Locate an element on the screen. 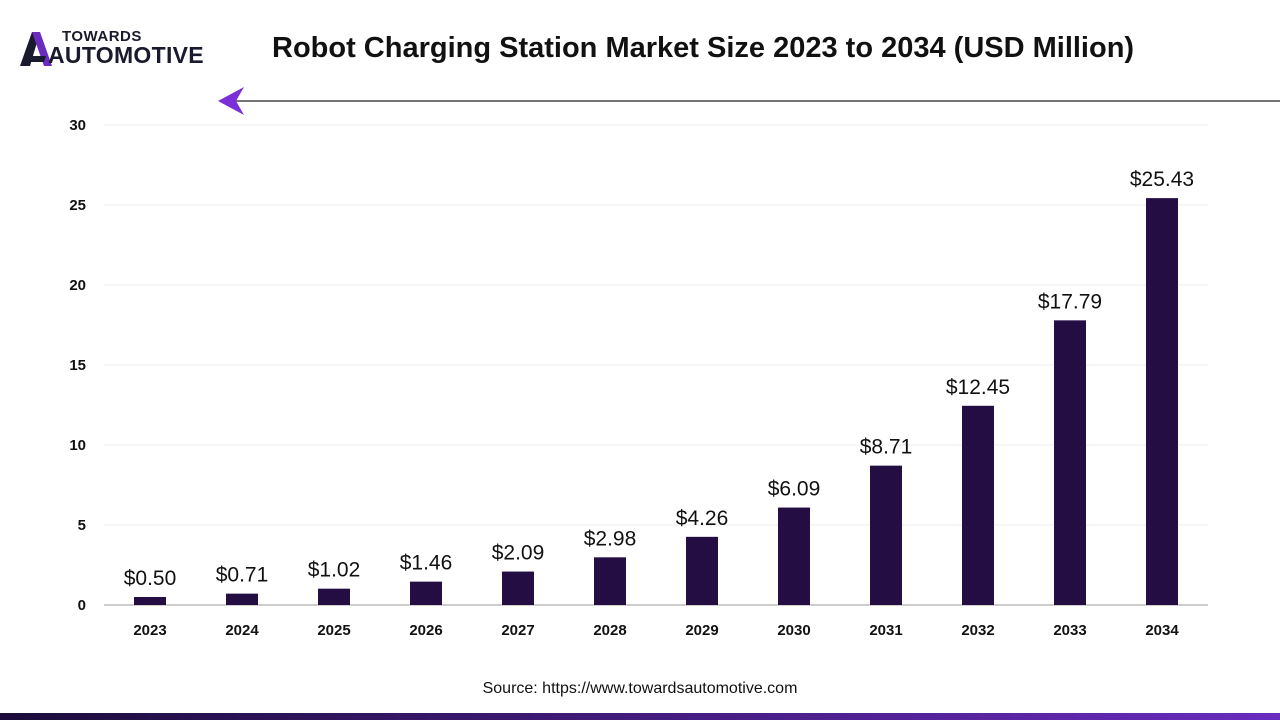 This screenshot has height=720, width=1280. data-label: $17.79 is located at coordinates (1070, 301).